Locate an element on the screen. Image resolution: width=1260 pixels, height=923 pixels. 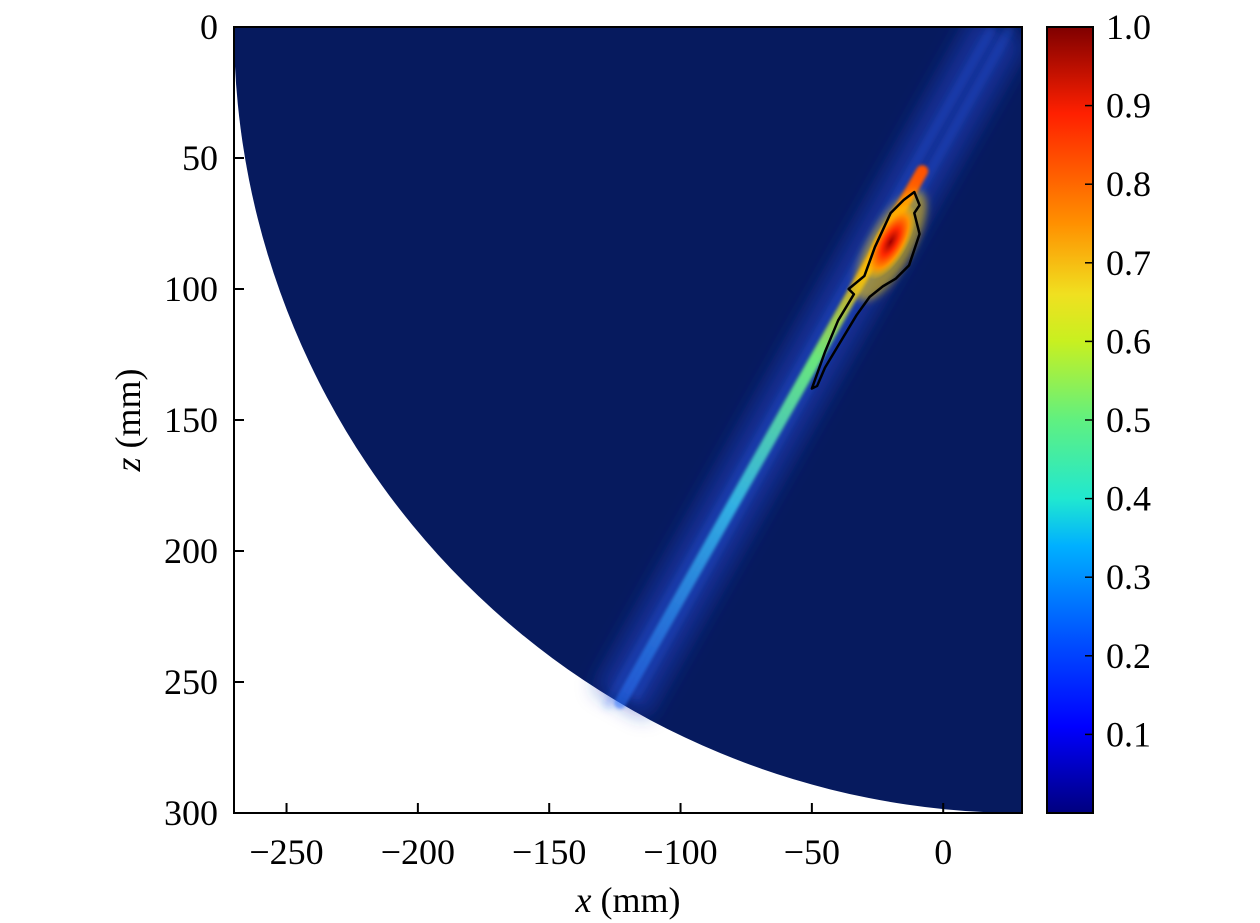
colorbar-tick-label: 0.6 is located at coordinates (1128, 341).